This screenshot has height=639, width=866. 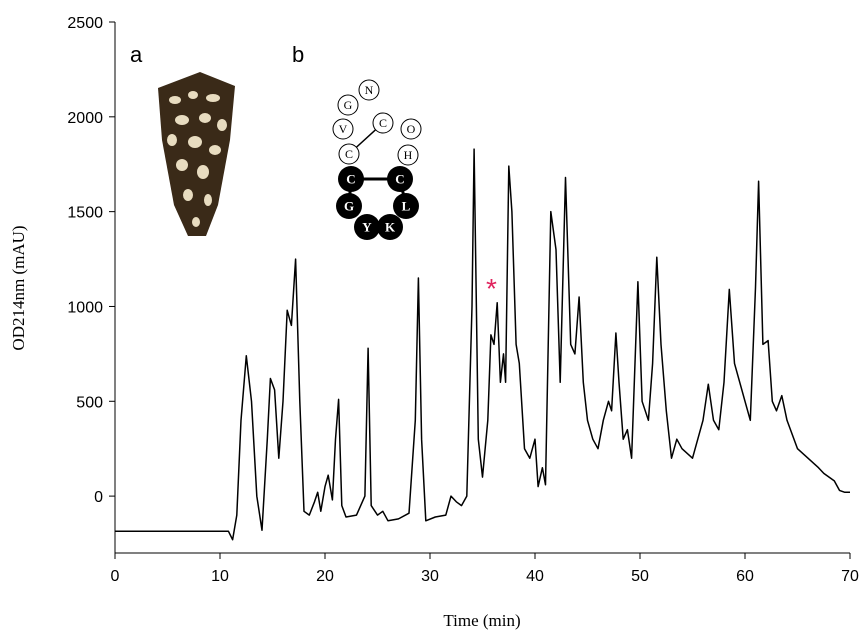 What do you see at coordinates (745, 576) in the screenshot?
I see `x-tick-label: 60` at bounding box center [745, 576].